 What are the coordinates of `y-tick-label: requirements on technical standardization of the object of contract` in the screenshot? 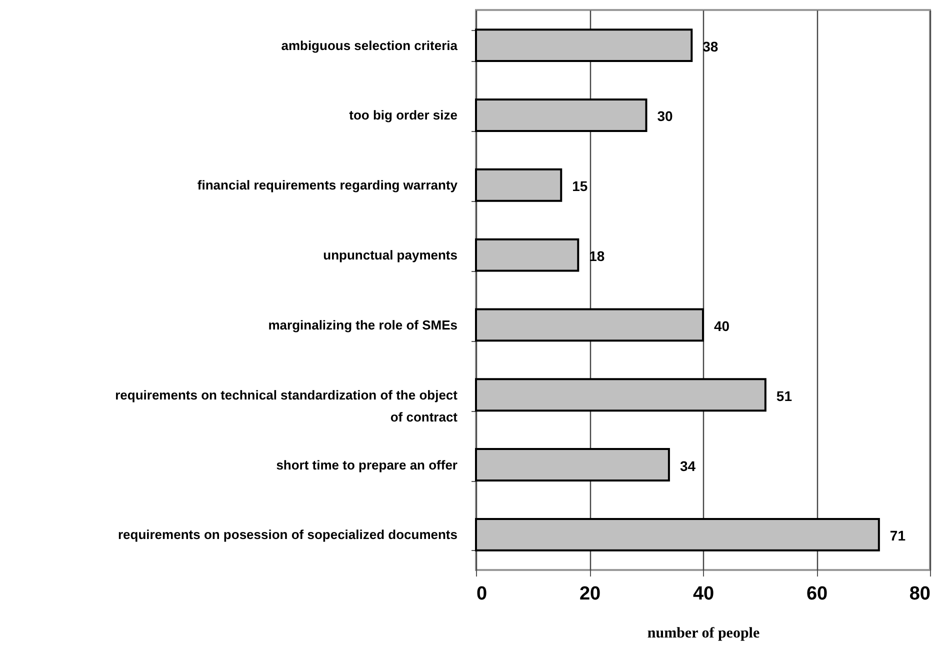 It's located at (286, 405).